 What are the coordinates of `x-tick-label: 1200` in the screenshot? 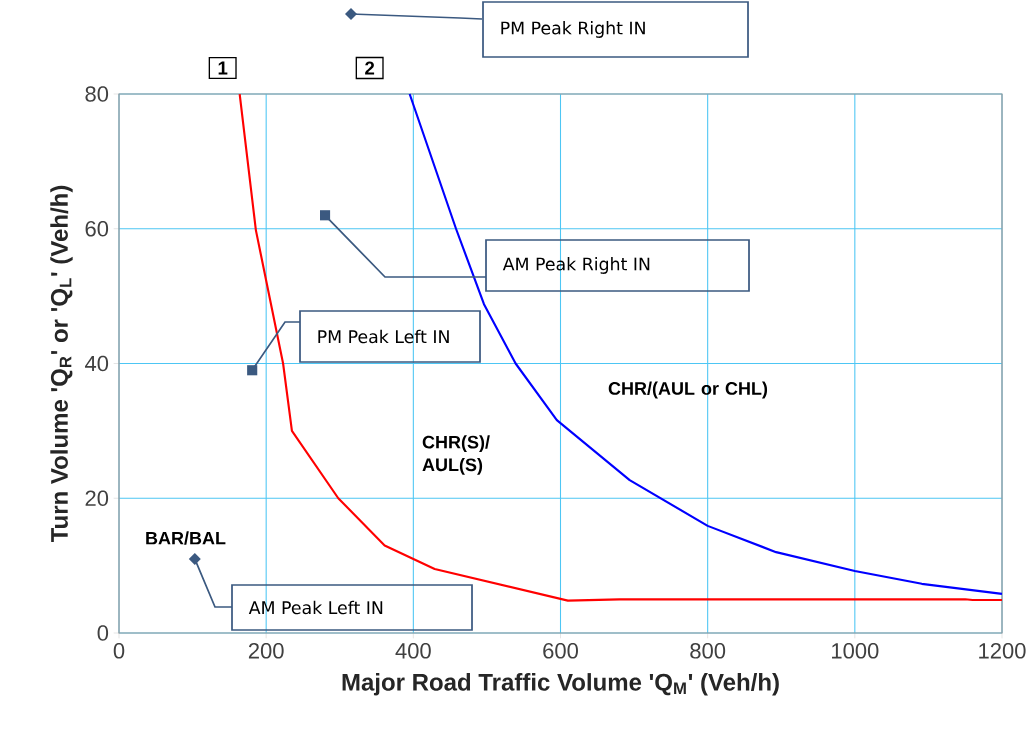 It's located at (1002, 651).